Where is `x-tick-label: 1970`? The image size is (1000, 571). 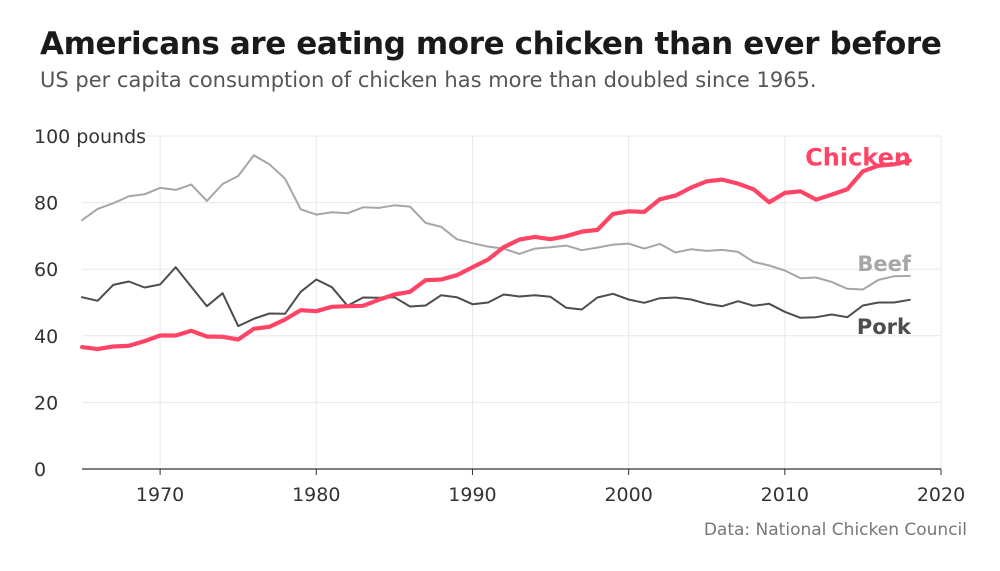
x-tick-label: 1970 is located at coordinates (160, 495).